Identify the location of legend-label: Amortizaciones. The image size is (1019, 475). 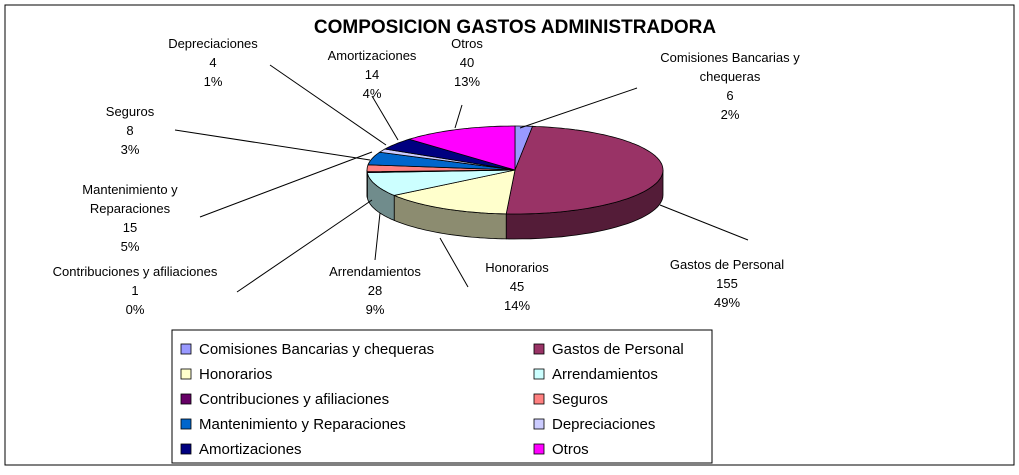
(250, 449).